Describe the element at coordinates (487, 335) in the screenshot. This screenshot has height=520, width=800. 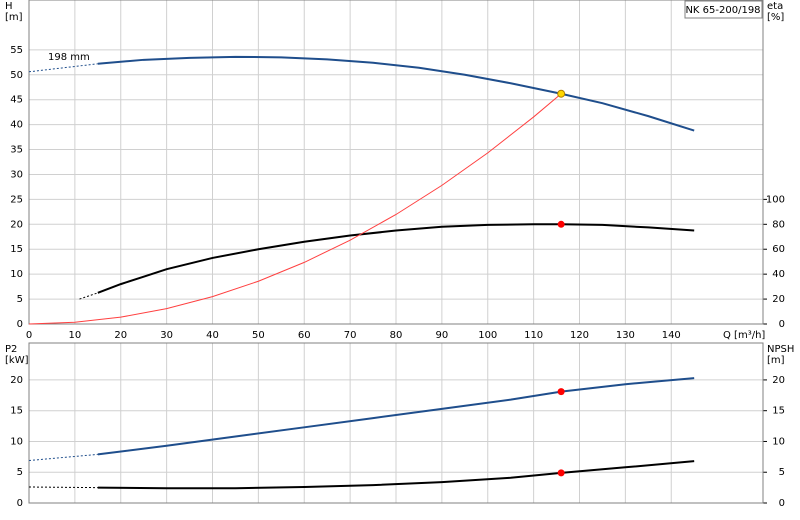
I see `x-tick-label: 100` at that location.